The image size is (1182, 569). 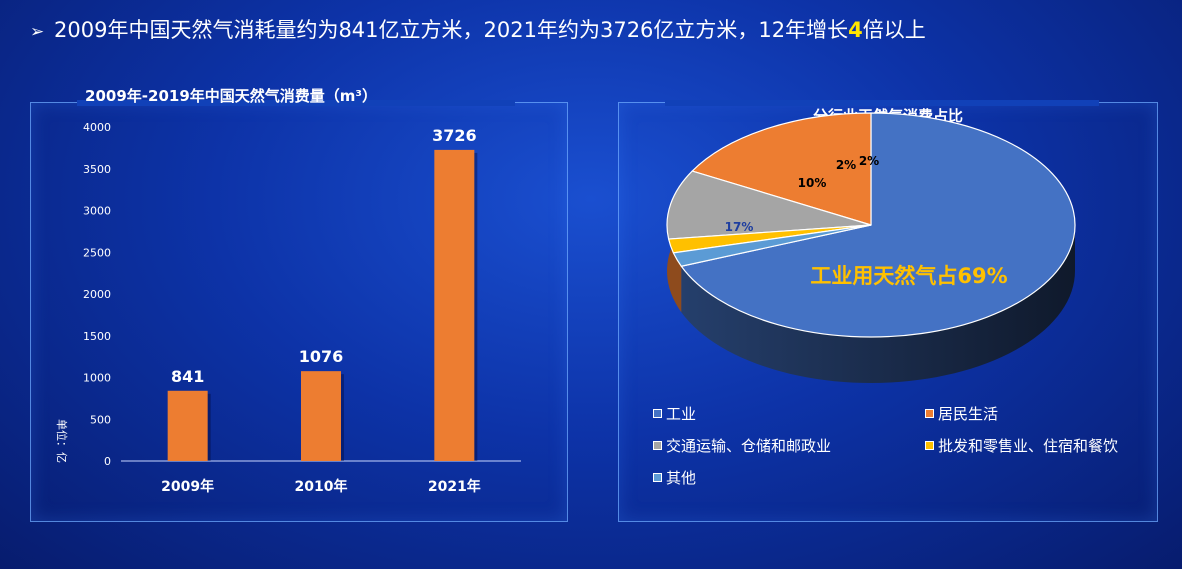 I want to click on y-tick-label: 500, so click(x=100, y=419).